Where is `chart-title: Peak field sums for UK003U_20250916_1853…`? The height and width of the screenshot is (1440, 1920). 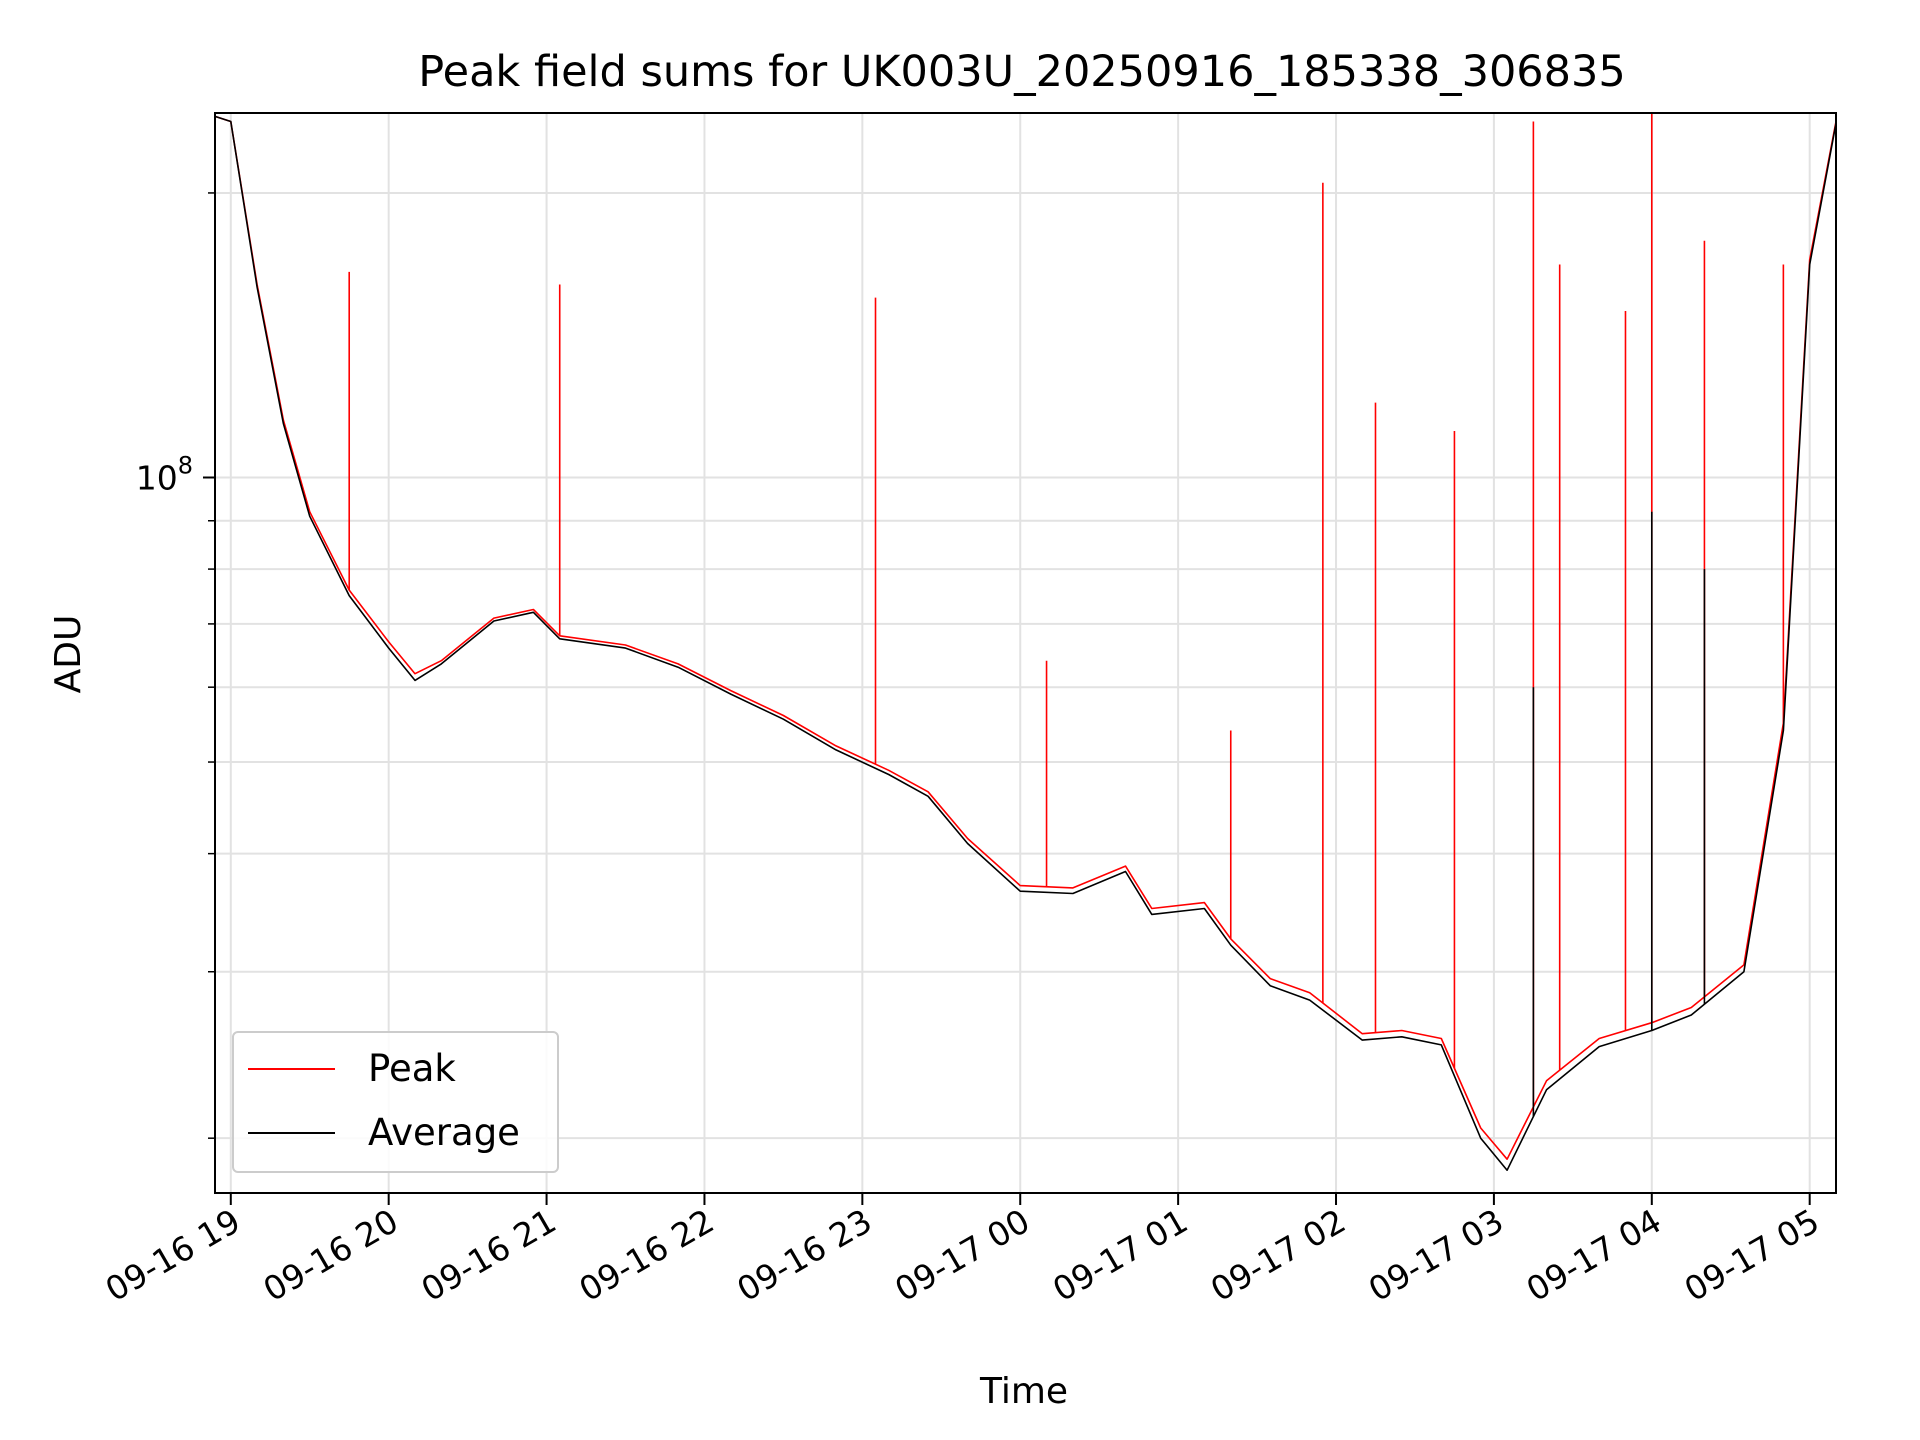 chart-title: Peak field sums for UK003U_20250916_1853… is located at coordinates (1022, 72).